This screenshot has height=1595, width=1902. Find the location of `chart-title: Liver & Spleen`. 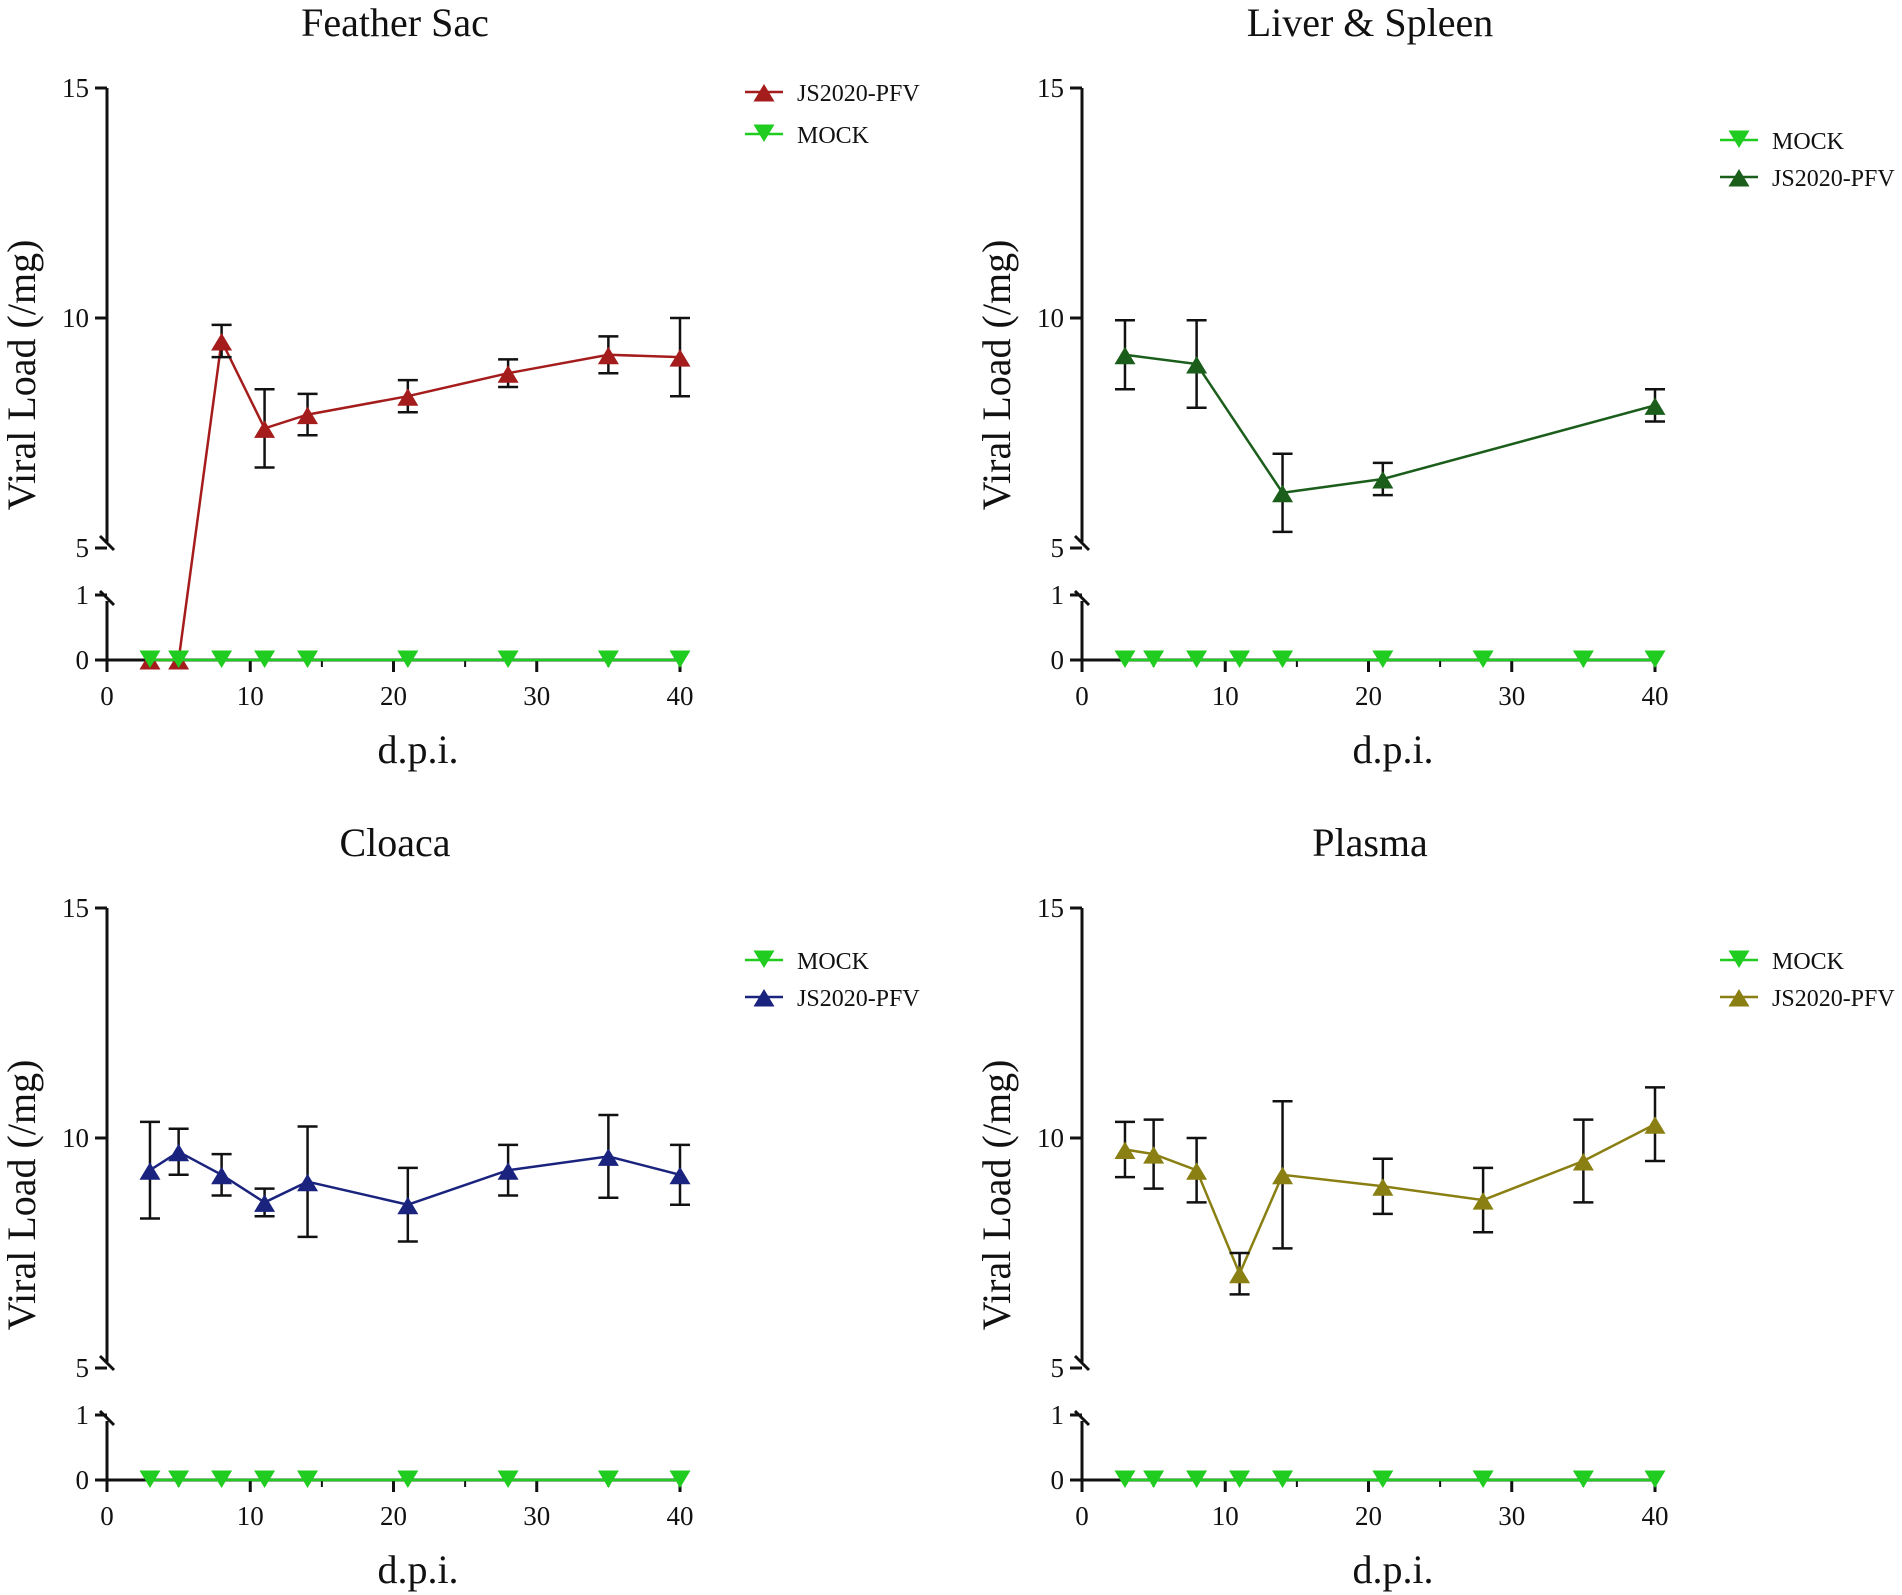

chart-title: Liver & Spleen is located at coordinates (1370, 22).